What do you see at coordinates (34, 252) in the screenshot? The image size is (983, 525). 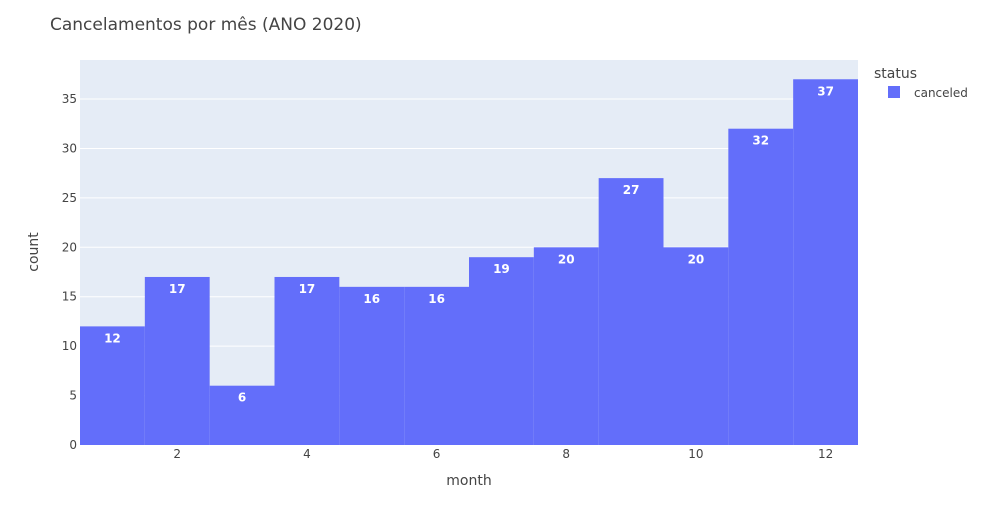 I see `y-axis-title: count` at bounding box center [34, 252].